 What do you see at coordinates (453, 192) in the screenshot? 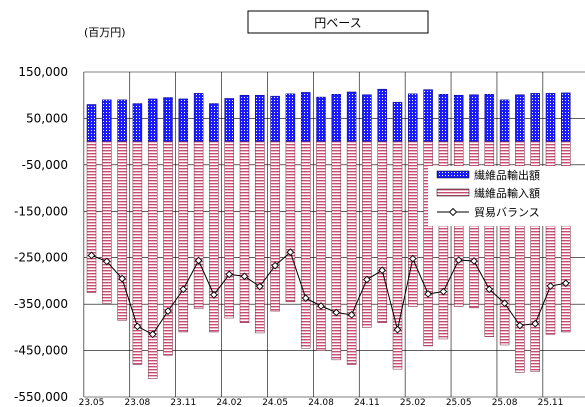
I see `legend-swatch-import` at bounding box center [453, 192].